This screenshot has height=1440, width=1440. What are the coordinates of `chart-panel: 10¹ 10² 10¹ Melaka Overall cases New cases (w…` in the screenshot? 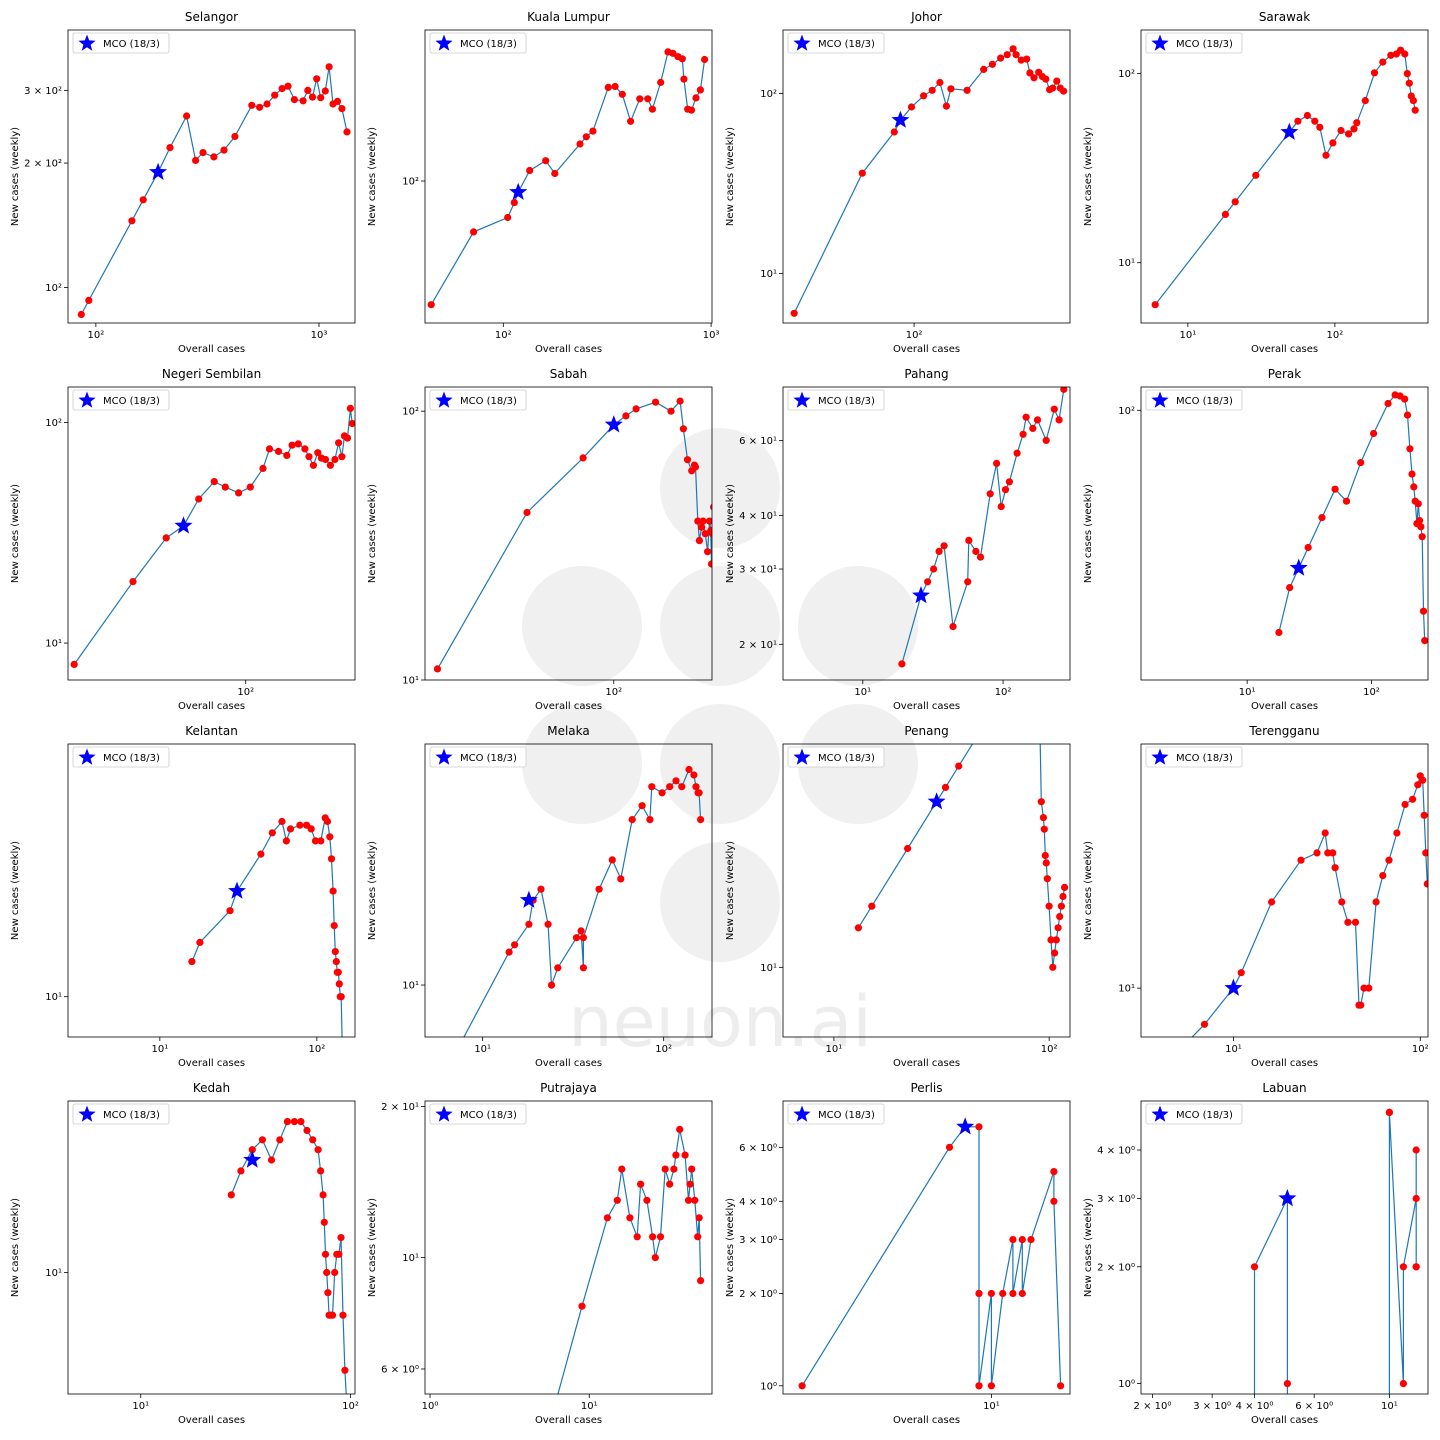 It's located at (540, 896).